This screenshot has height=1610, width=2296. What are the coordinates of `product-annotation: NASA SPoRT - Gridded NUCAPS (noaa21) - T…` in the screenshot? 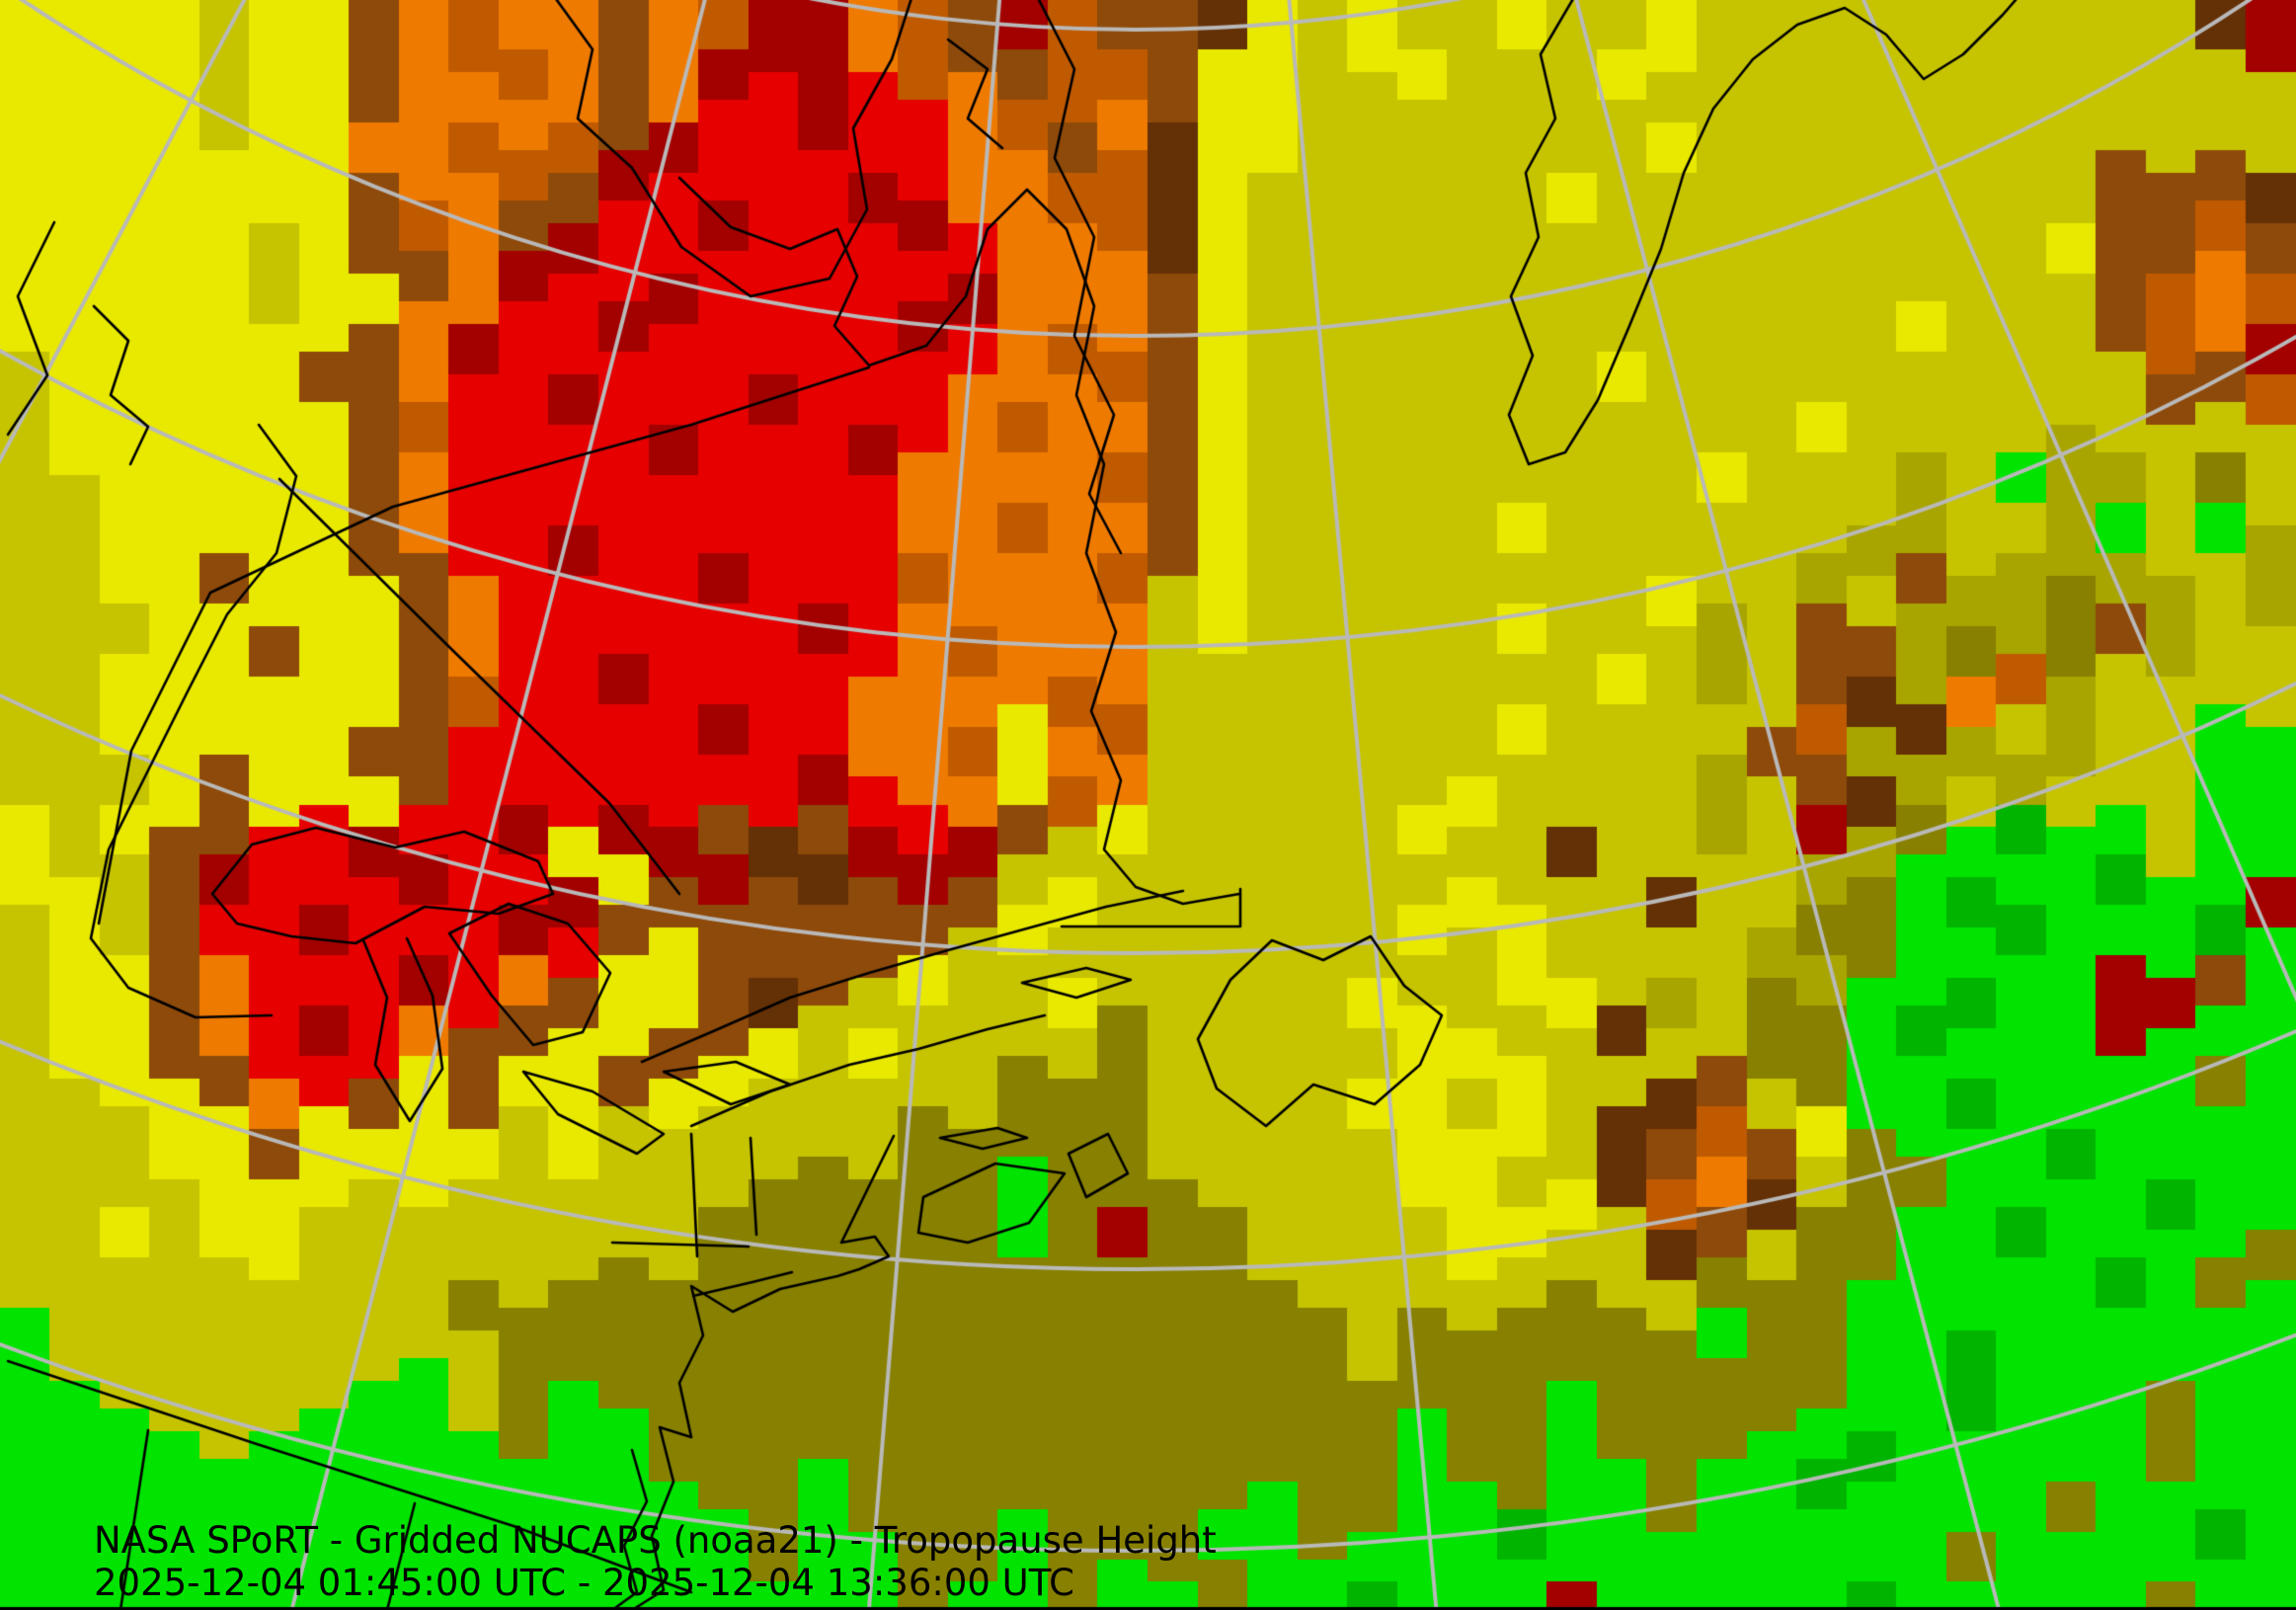 It's located at (656, 1561).